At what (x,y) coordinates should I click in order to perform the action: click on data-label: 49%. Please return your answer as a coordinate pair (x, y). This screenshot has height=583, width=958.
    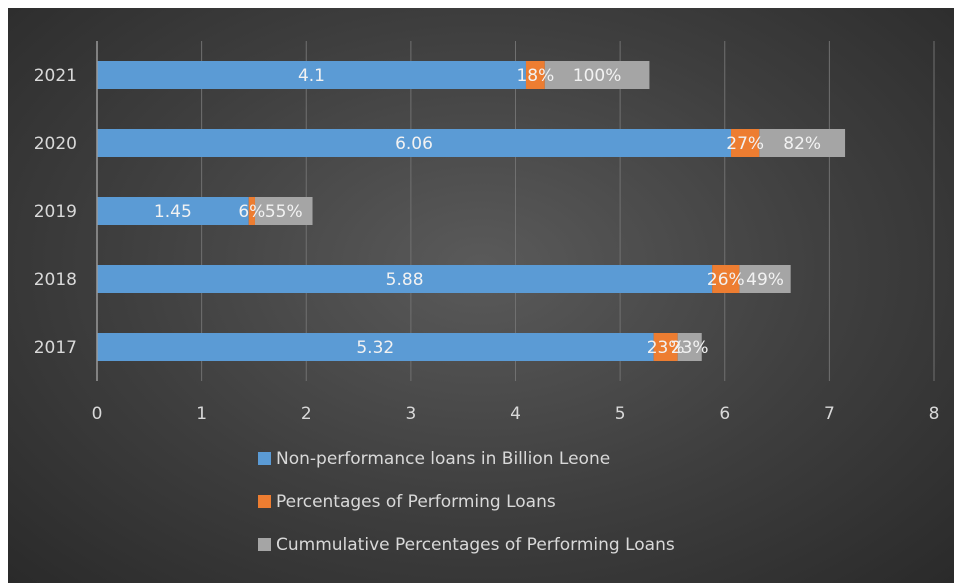
    Looking at the image, I should click on (765, 280).